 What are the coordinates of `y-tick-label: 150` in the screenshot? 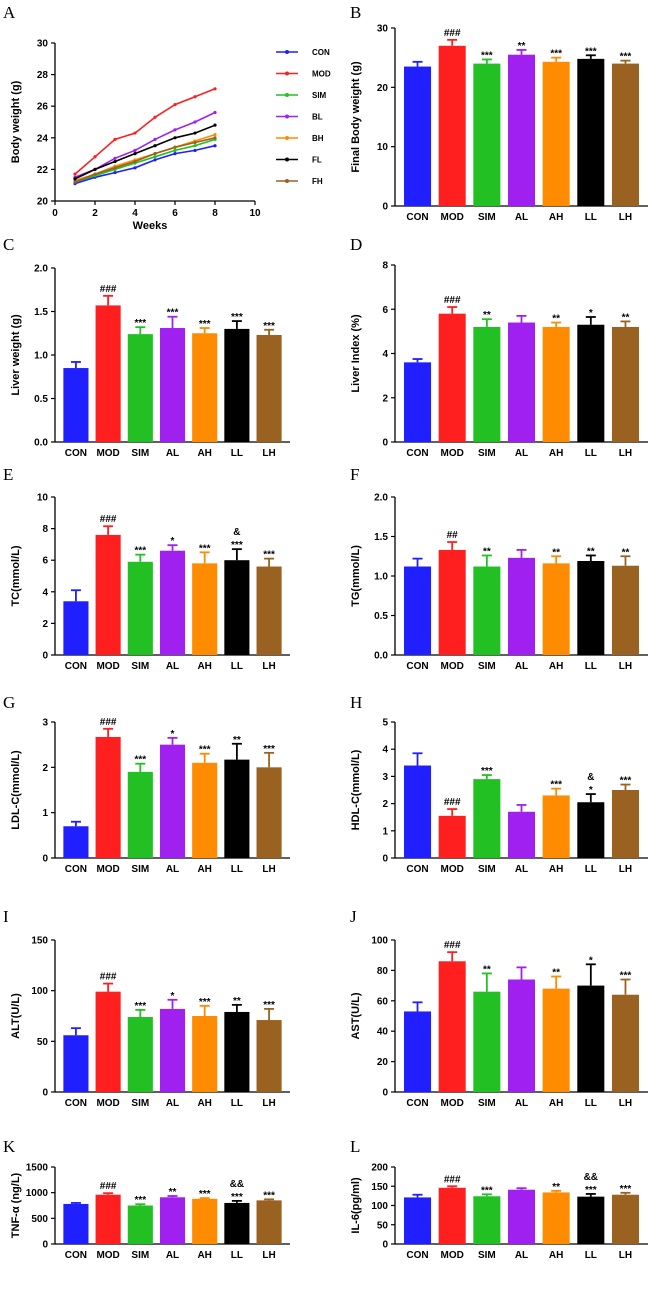 It's located at (379, 1187).